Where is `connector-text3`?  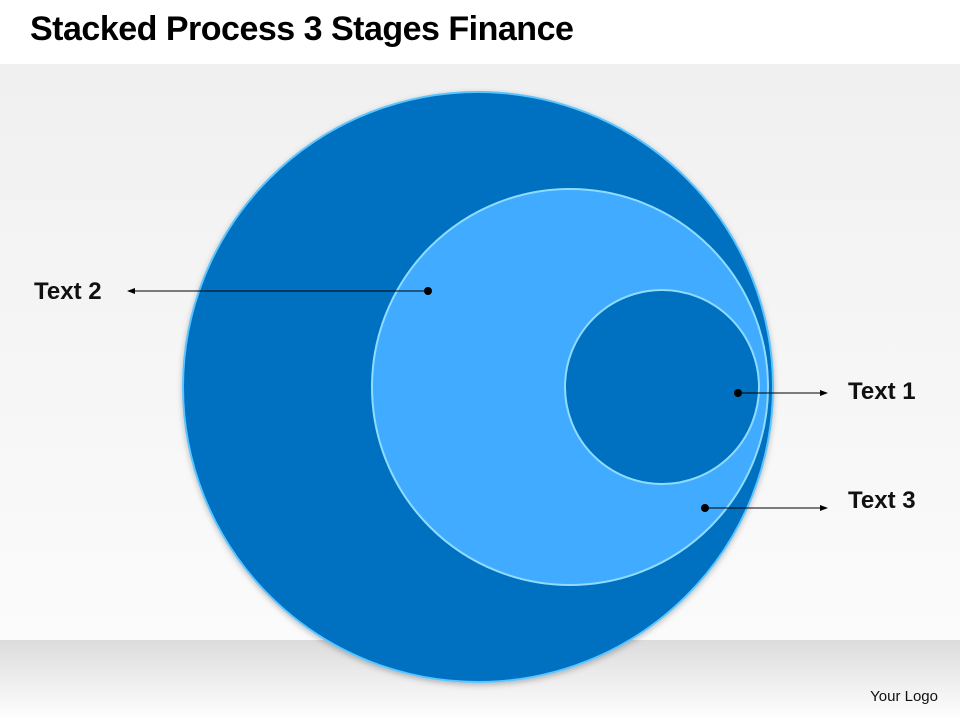
connector-text3 is located at coordinates (764, 508).